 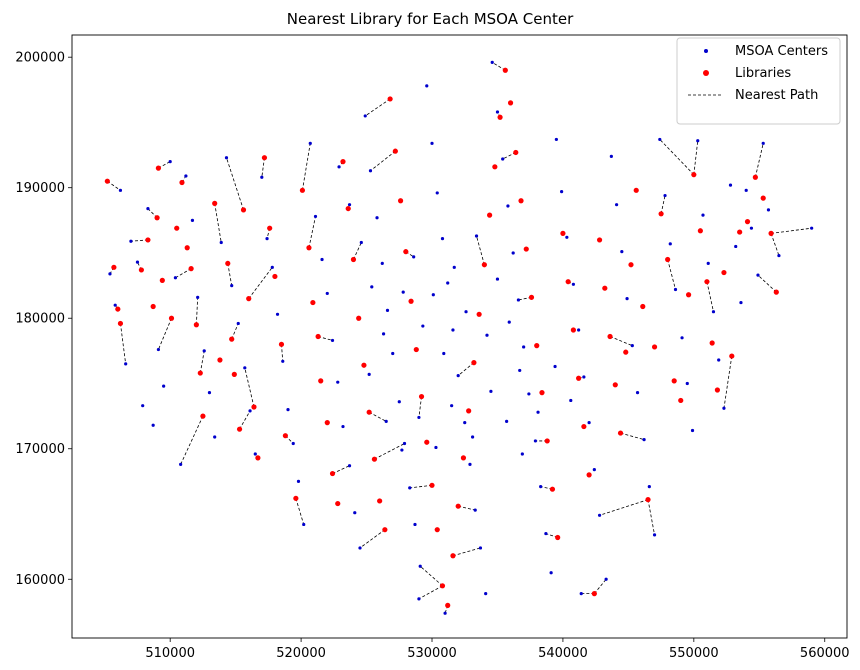 I want to click on x-tick-label: 540000, so click(x=563, y=653).